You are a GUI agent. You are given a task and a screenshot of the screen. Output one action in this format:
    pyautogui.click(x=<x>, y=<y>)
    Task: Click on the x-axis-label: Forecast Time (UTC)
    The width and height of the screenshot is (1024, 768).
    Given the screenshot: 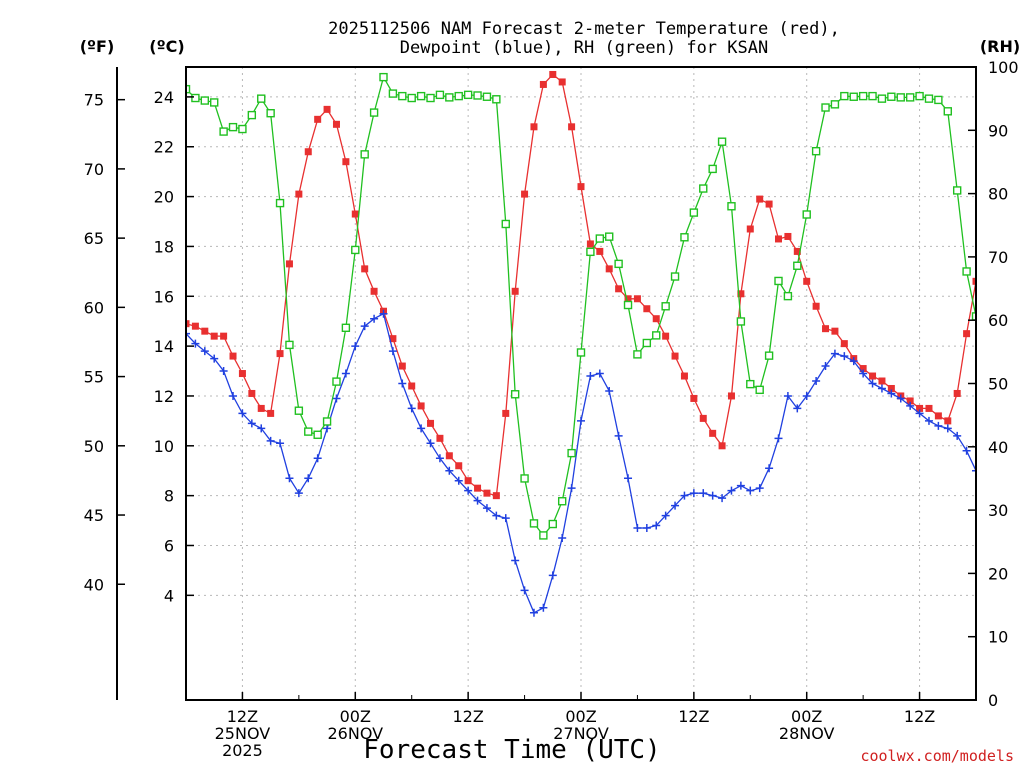 What is the action you would take?
    pyautogui.click(x=511, y=750)
    